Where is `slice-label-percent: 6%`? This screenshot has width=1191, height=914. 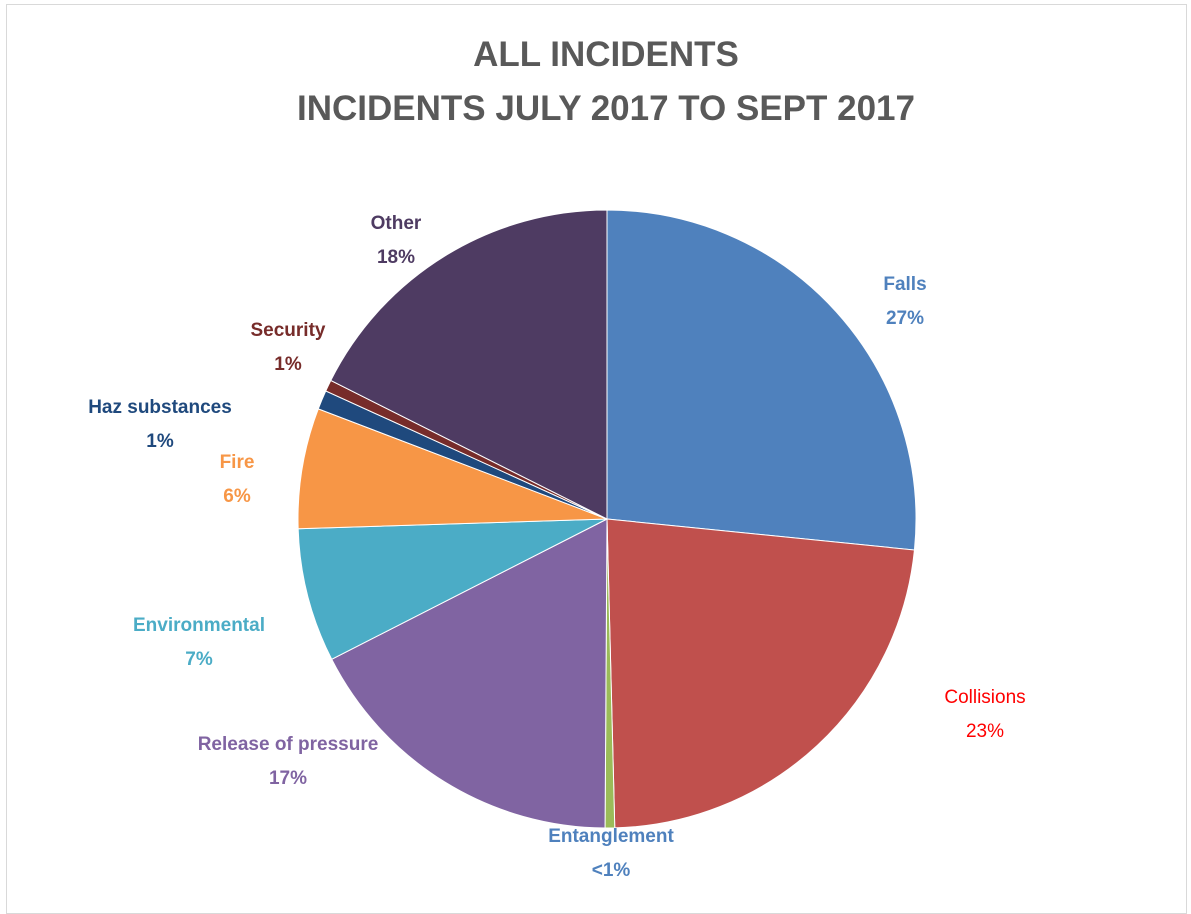 slice-label-percent: 6% is located at coordinates (237, 496).